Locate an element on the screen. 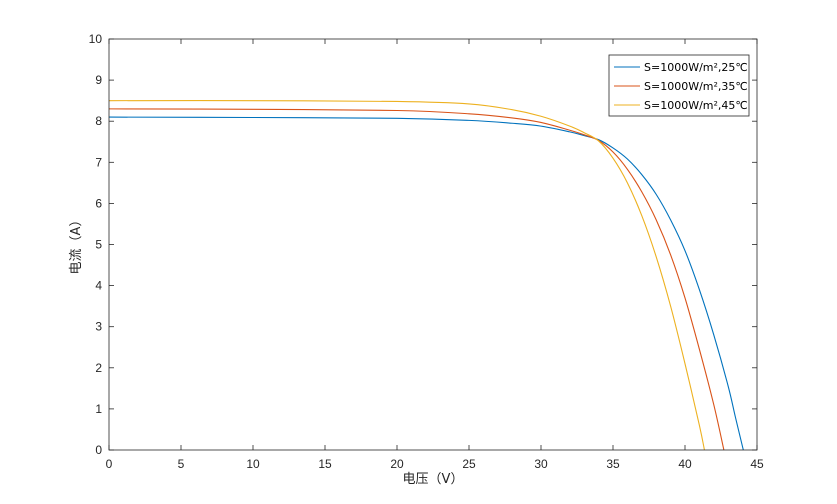 The width and height of the screenshot is (837, 504). x-tick-label: 25 is located at coordinates (469, 464).